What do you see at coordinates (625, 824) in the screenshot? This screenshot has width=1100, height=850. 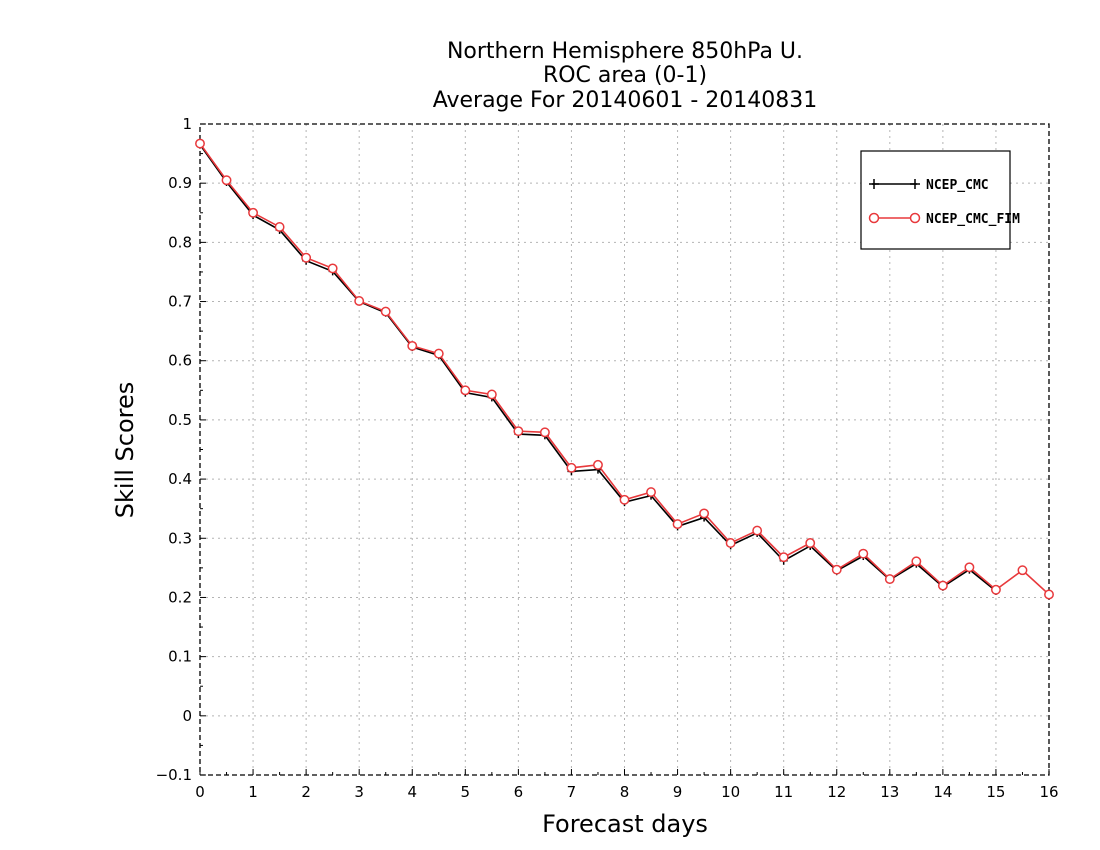 I see `x-axis-title: Forecast days` at bounding box center [625, 824].